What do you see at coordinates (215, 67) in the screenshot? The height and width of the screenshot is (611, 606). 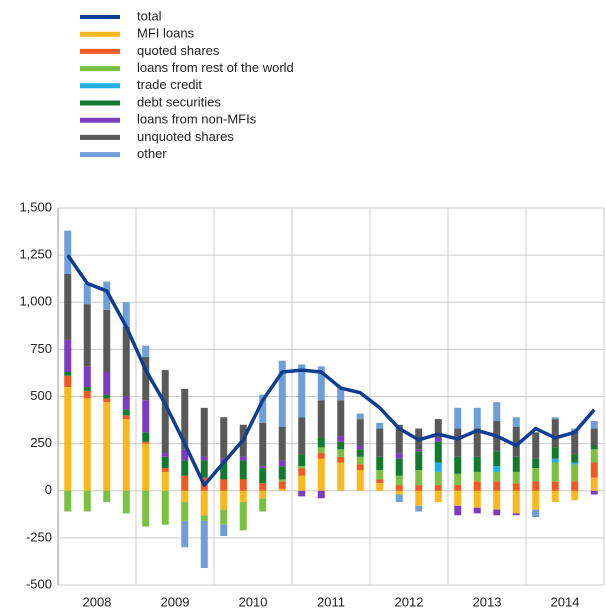 I see `legend-label: loans from rest of the world` at bounding box center [215, 67].